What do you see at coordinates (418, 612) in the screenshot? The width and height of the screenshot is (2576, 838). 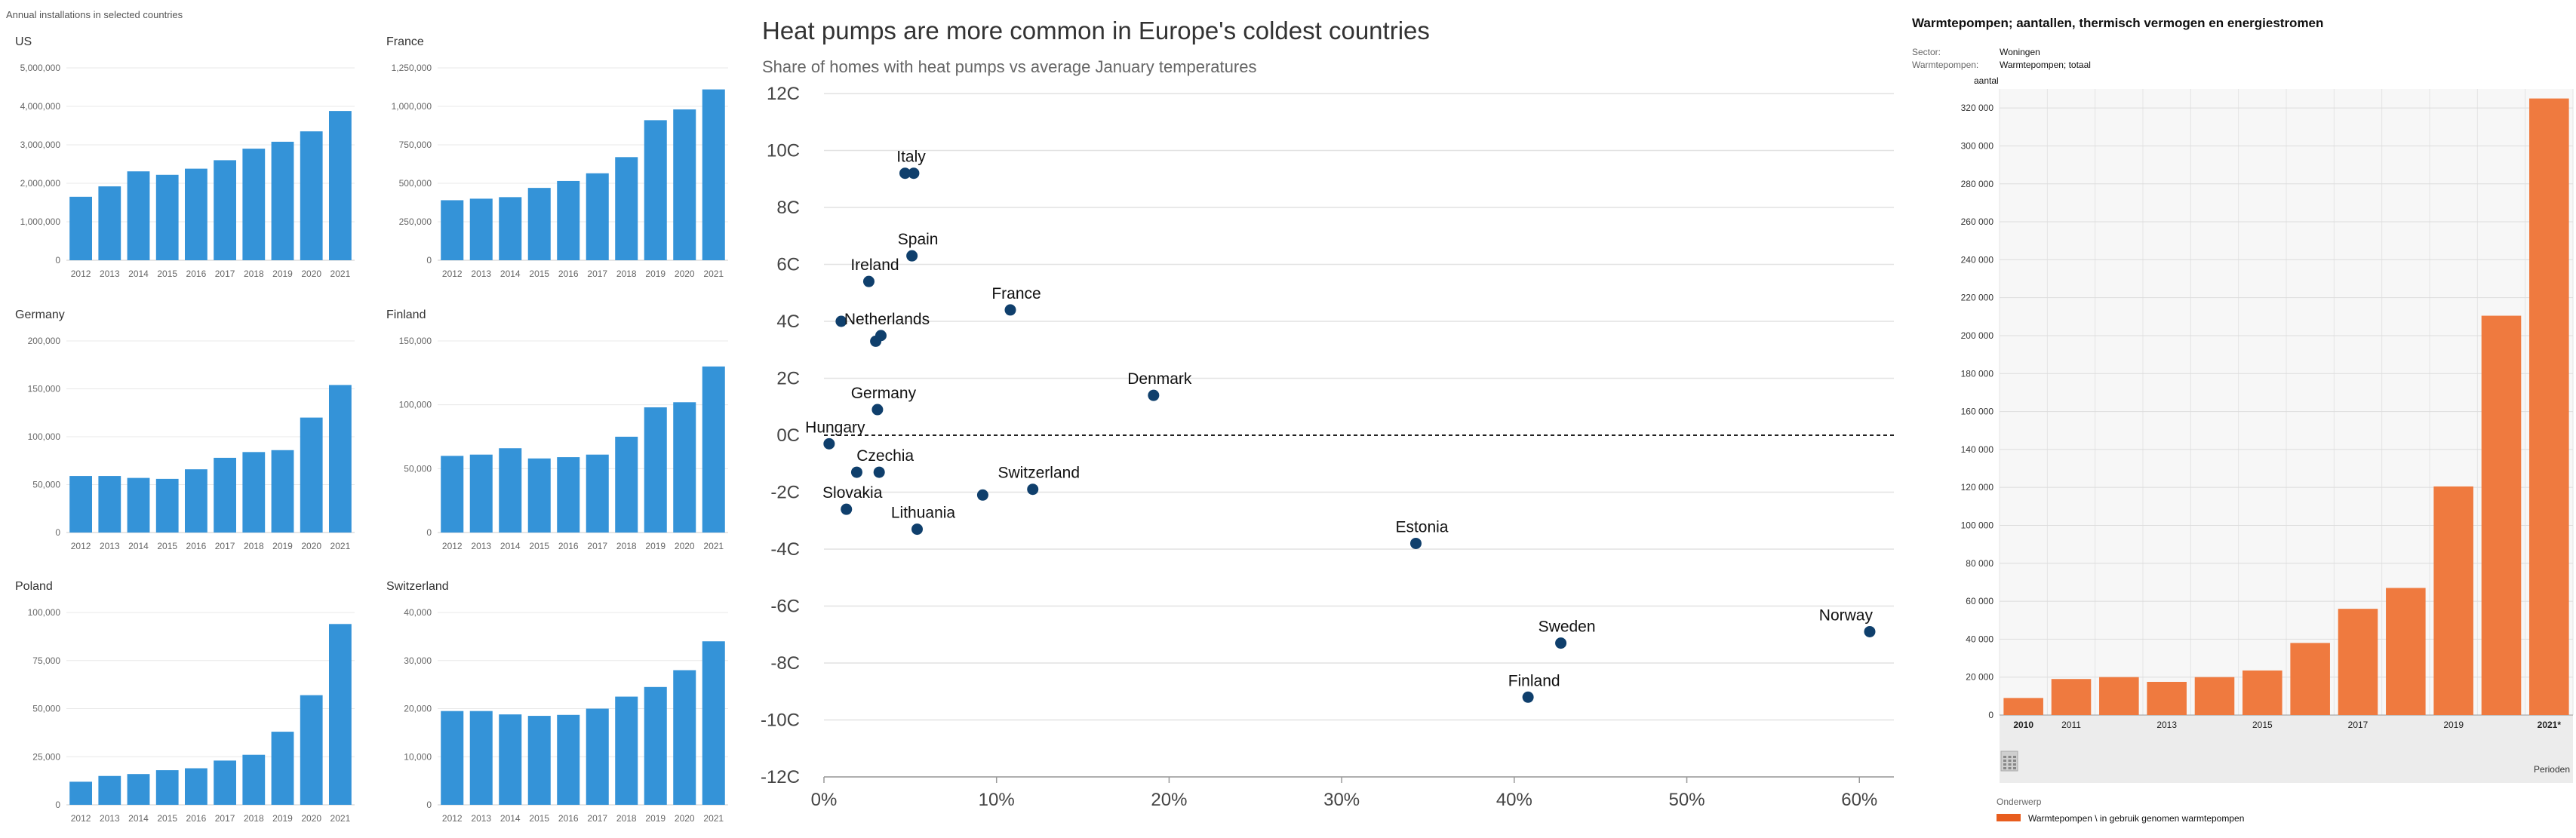 I see `y-tick-label: 40,000` at bounding box center [418, 612].